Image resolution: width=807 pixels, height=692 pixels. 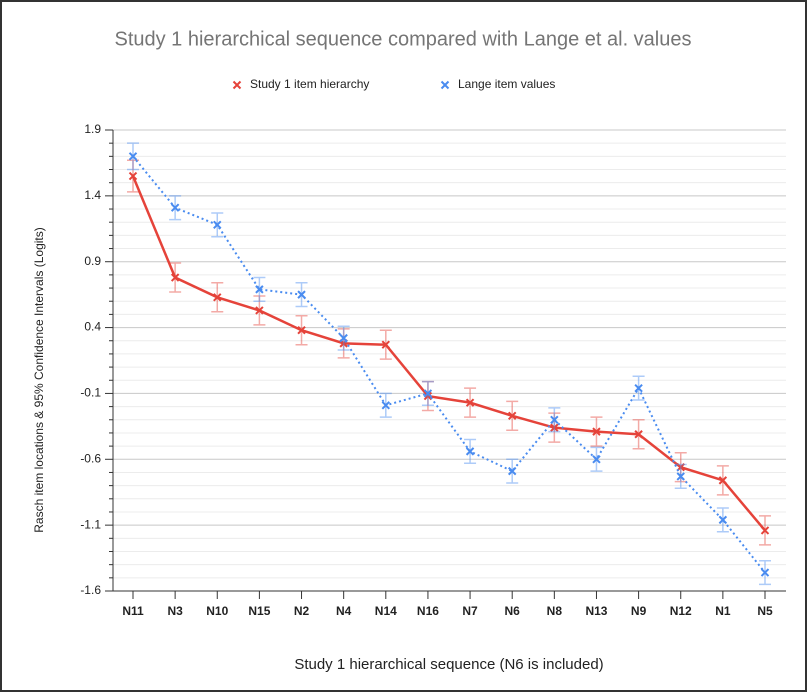 What do you see at coordinates (92, 129) in the screenshot?
I see `y-tick-label: 1.9` at bounding box center [92, 129].